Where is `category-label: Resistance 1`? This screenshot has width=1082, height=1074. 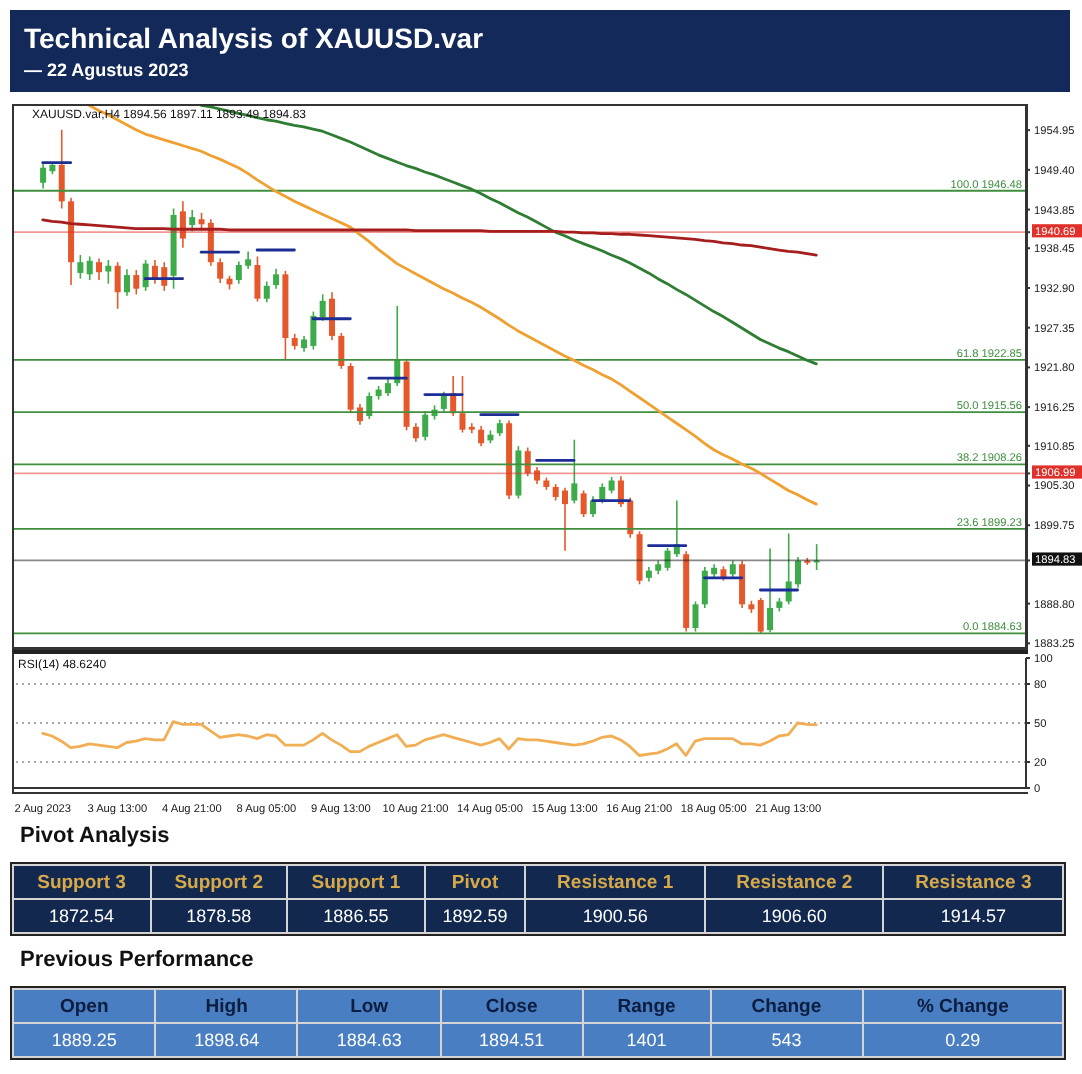 category-label: Resistance 1 is located at coordinates (615, 882).